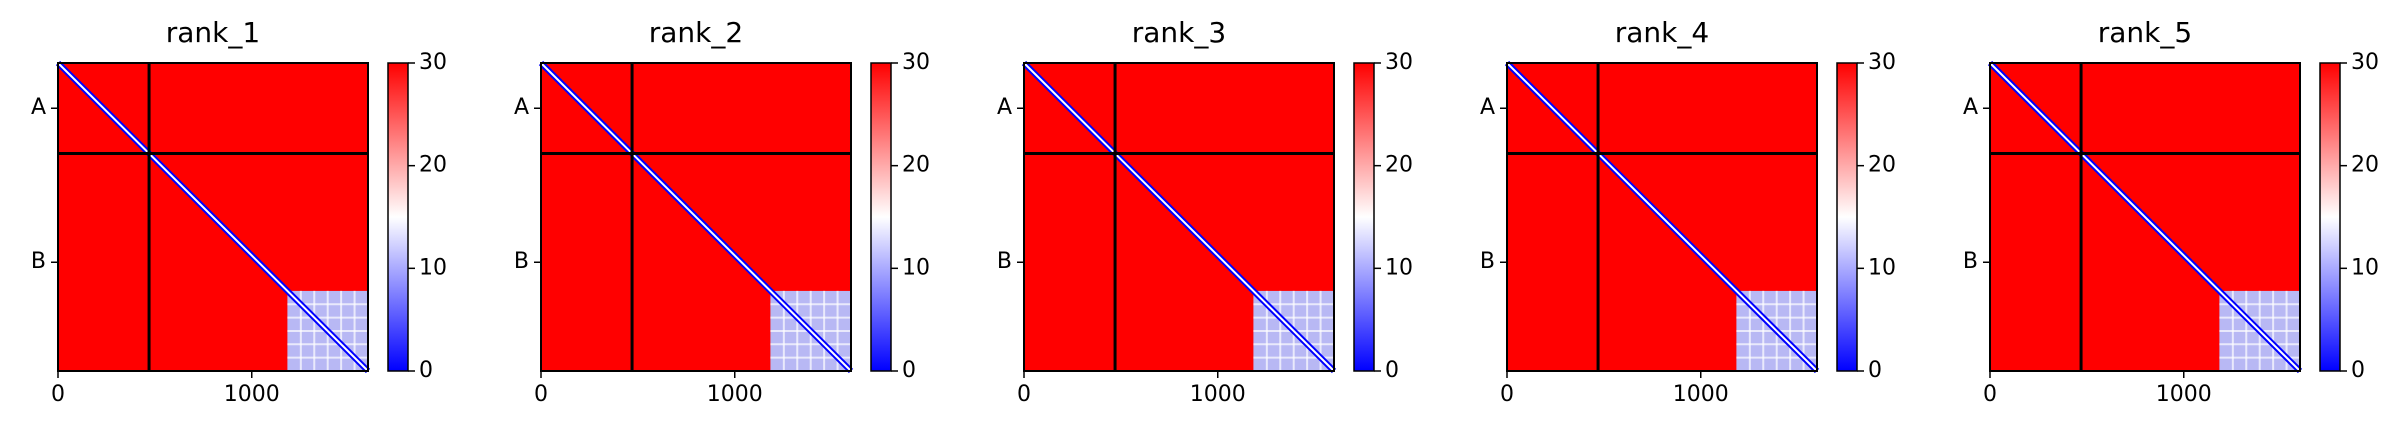 The image size is (2401, 438). Describe the element at coordinates (2145, 32) in the screenshot. I see `panel-title: rank_5` at that location.